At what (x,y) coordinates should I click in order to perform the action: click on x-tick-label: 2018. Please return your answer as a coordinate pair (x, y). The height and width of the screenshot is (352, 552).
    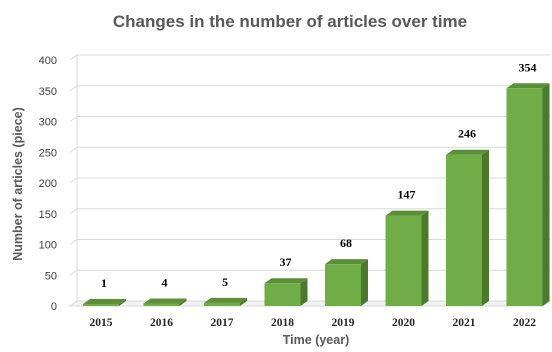
    Looking at the image, I should click on (282, 323).